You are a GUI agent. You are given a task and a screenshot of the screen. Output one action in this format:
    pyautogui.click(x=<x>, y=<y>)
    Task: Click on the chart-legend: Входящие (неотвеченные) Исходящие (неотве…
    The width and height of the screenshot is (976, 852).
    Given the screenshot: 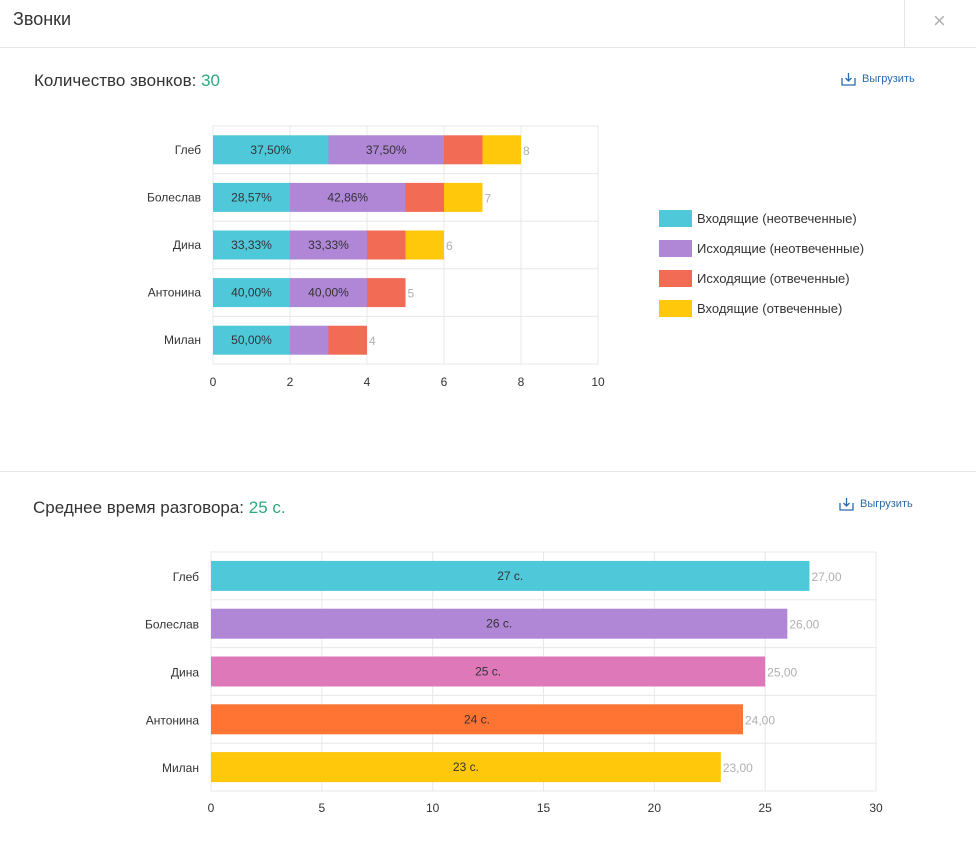 What is the action you would take?
    pyautogui.click(x=761, y=263)
    